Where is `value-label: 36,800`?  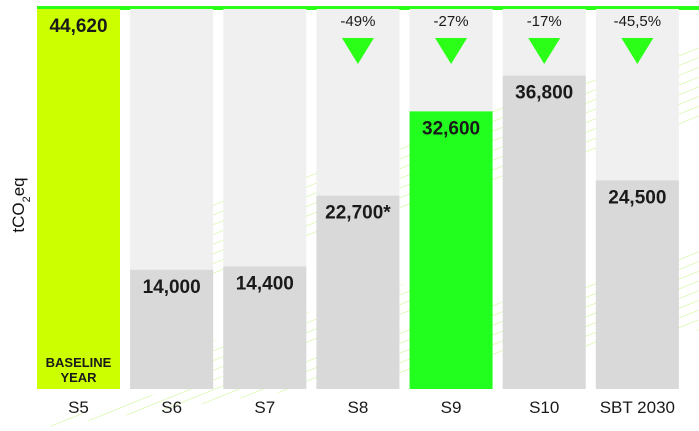
value-label: 36,800 is located at coordinates (544, 93).